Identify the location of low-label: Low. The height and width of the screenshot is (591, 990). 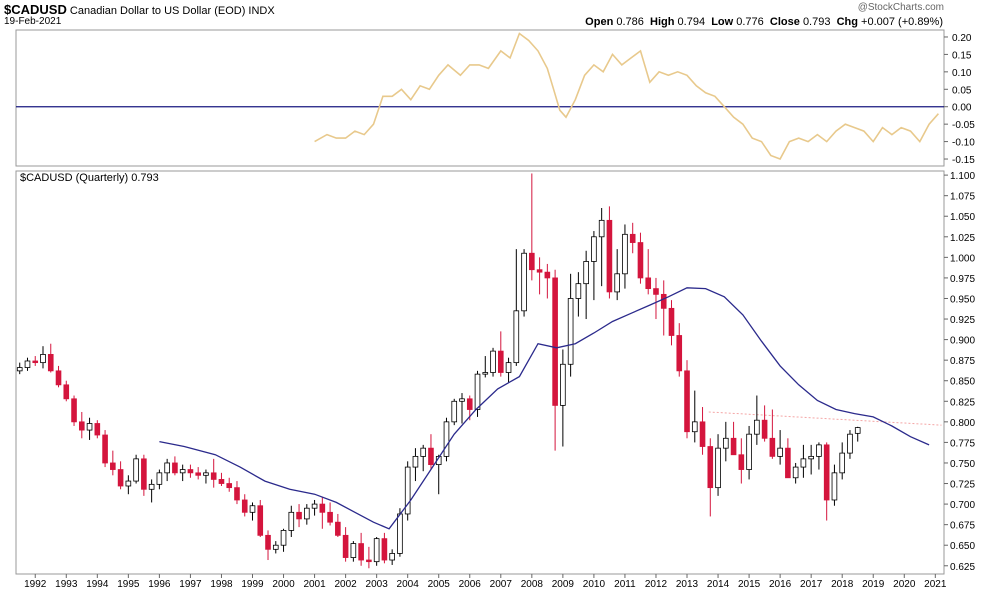
(722, 22).